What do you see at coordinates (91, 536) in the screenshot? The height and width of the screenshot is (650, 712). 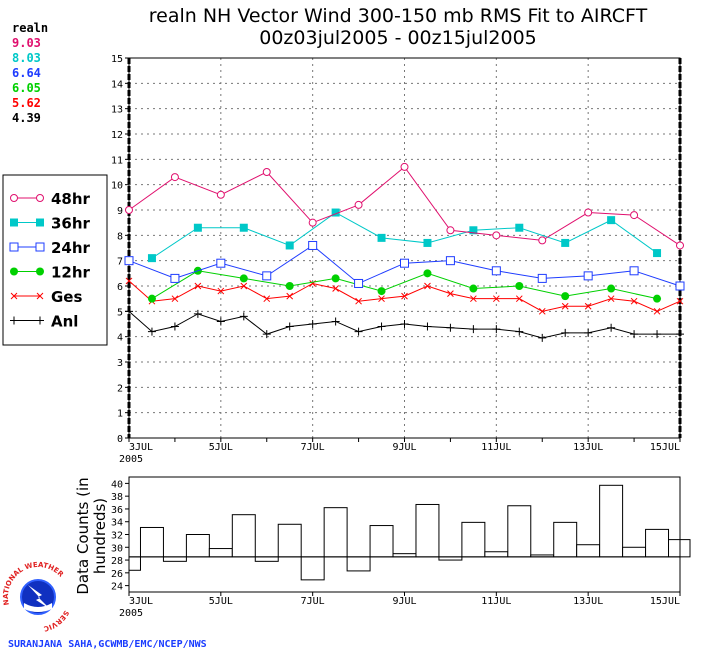 I see `counts-ylabel: Data Counts (in hundreds)` at bounding box center [91, 536].